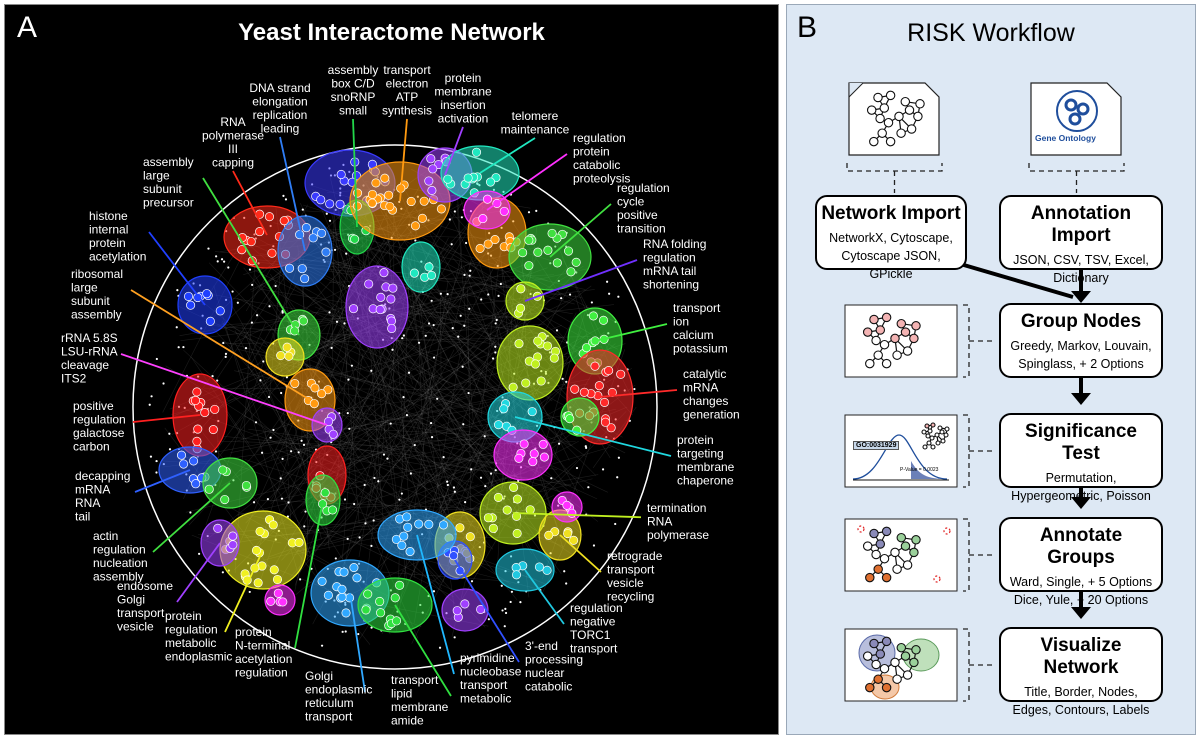 The height and width of the screenshot is (739, 1200). I want to click on endosome-label-line: endosome, so click(145, 586).